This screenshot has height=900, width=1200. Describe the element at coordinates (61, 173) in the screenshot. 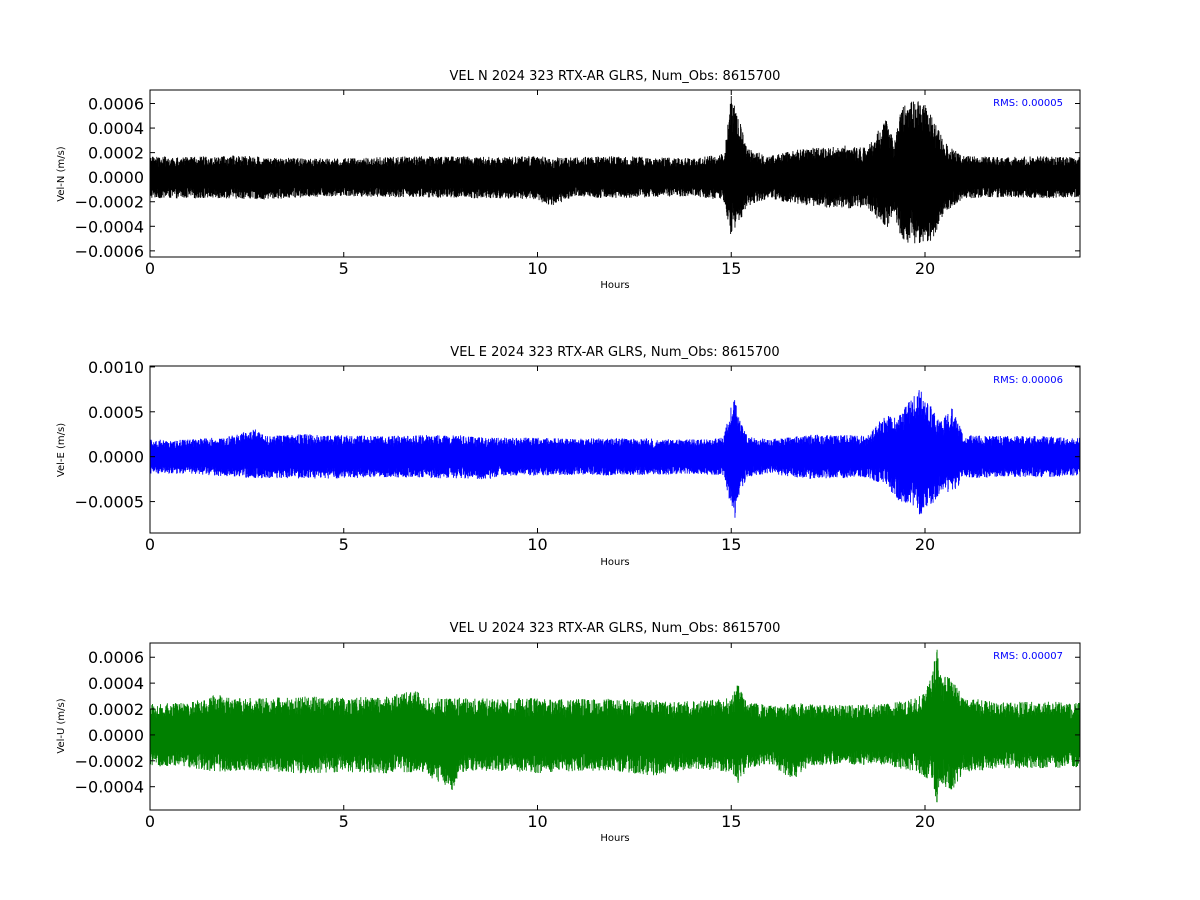

I see `y-axis-label: Vel-N (m/s)` at that location.